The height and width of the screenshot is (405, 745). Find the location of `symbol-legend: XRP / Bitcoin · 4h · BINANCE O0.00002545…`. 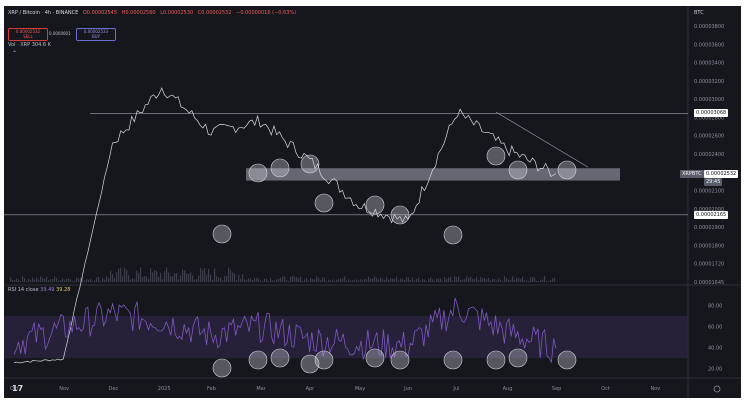

symbol-legend: XRP / Bitcoin · 4h · BINANCE O0.00002545… is located at coordinates (153, 13).